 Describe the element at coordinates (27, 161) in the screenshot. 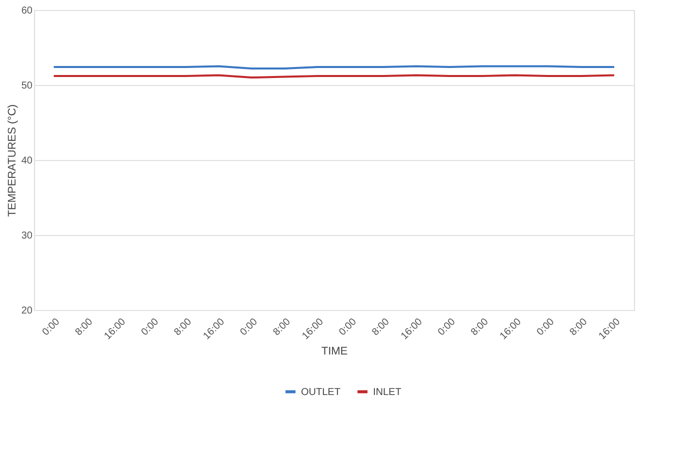

I see `y-tick-label: 40` at that location.